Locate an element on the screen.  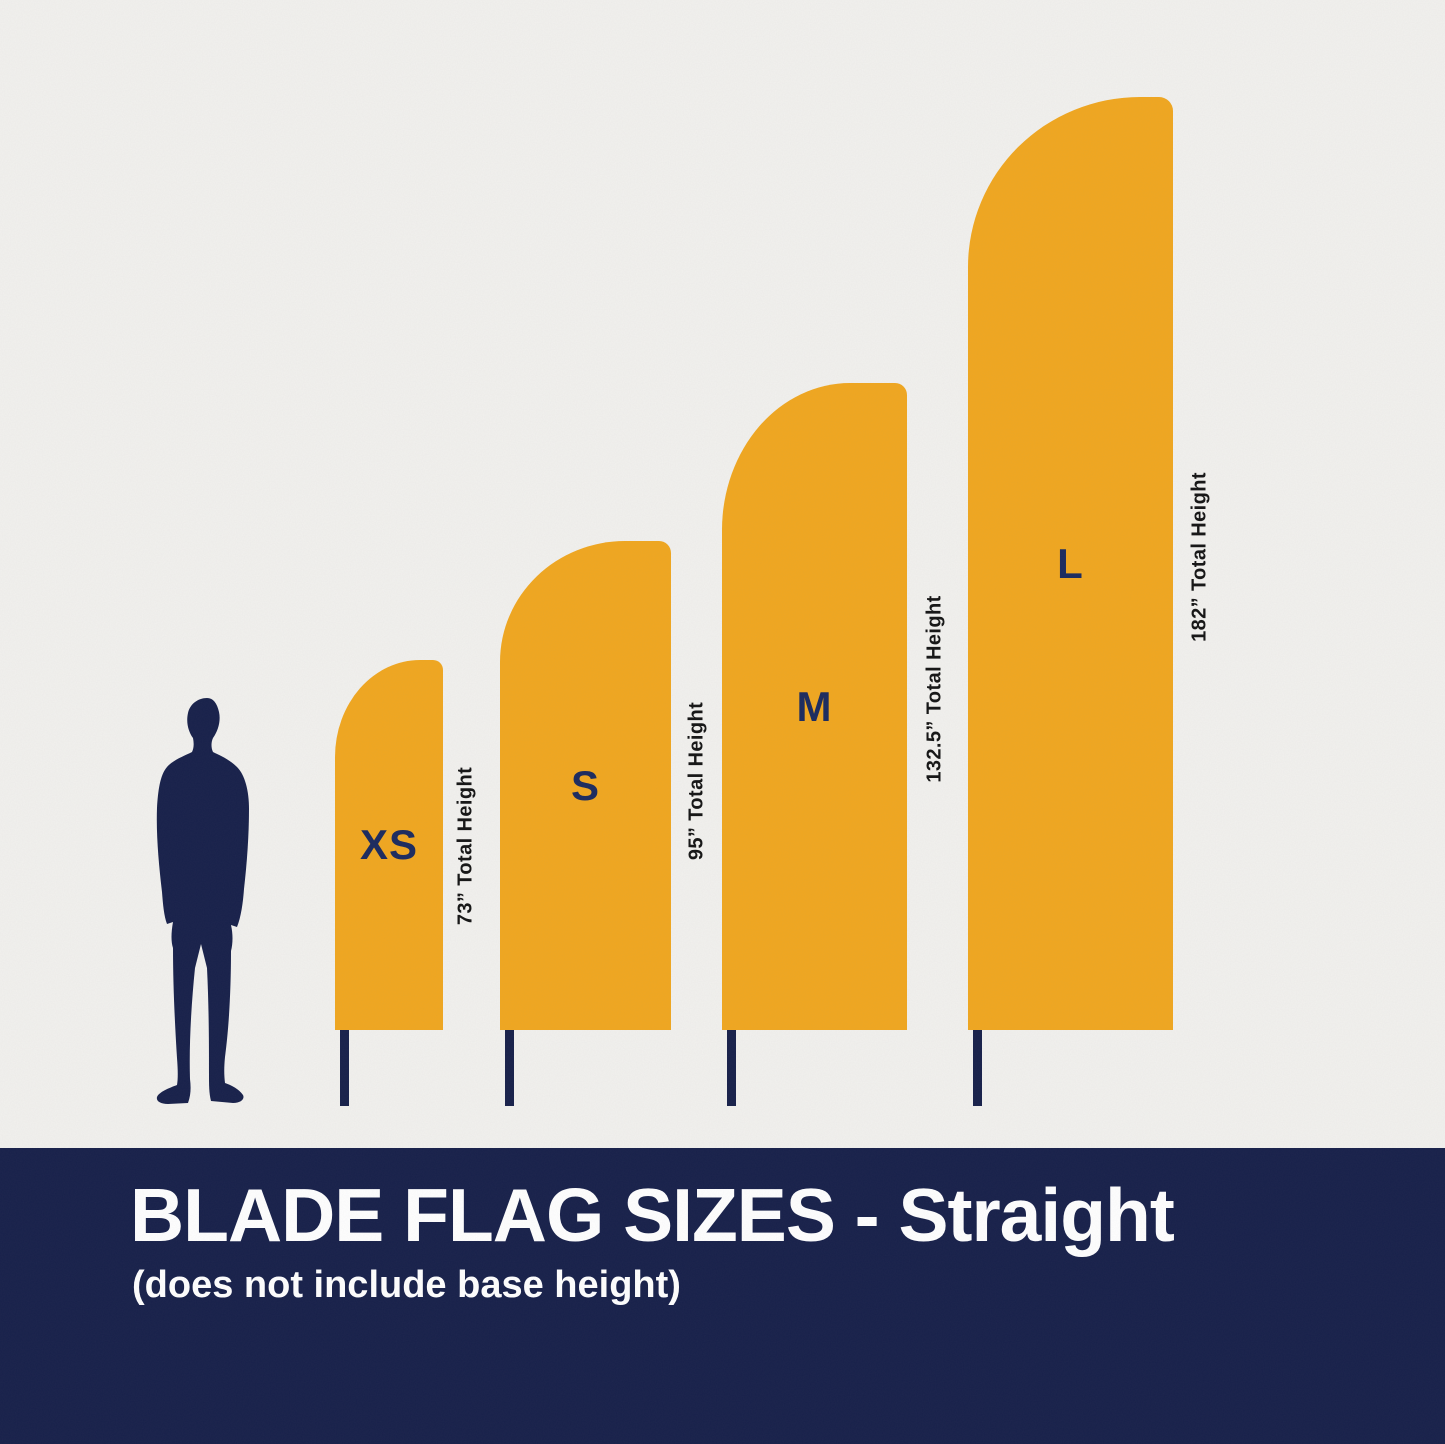
flag-s-size-label: S is located at coordinates (585, 785).